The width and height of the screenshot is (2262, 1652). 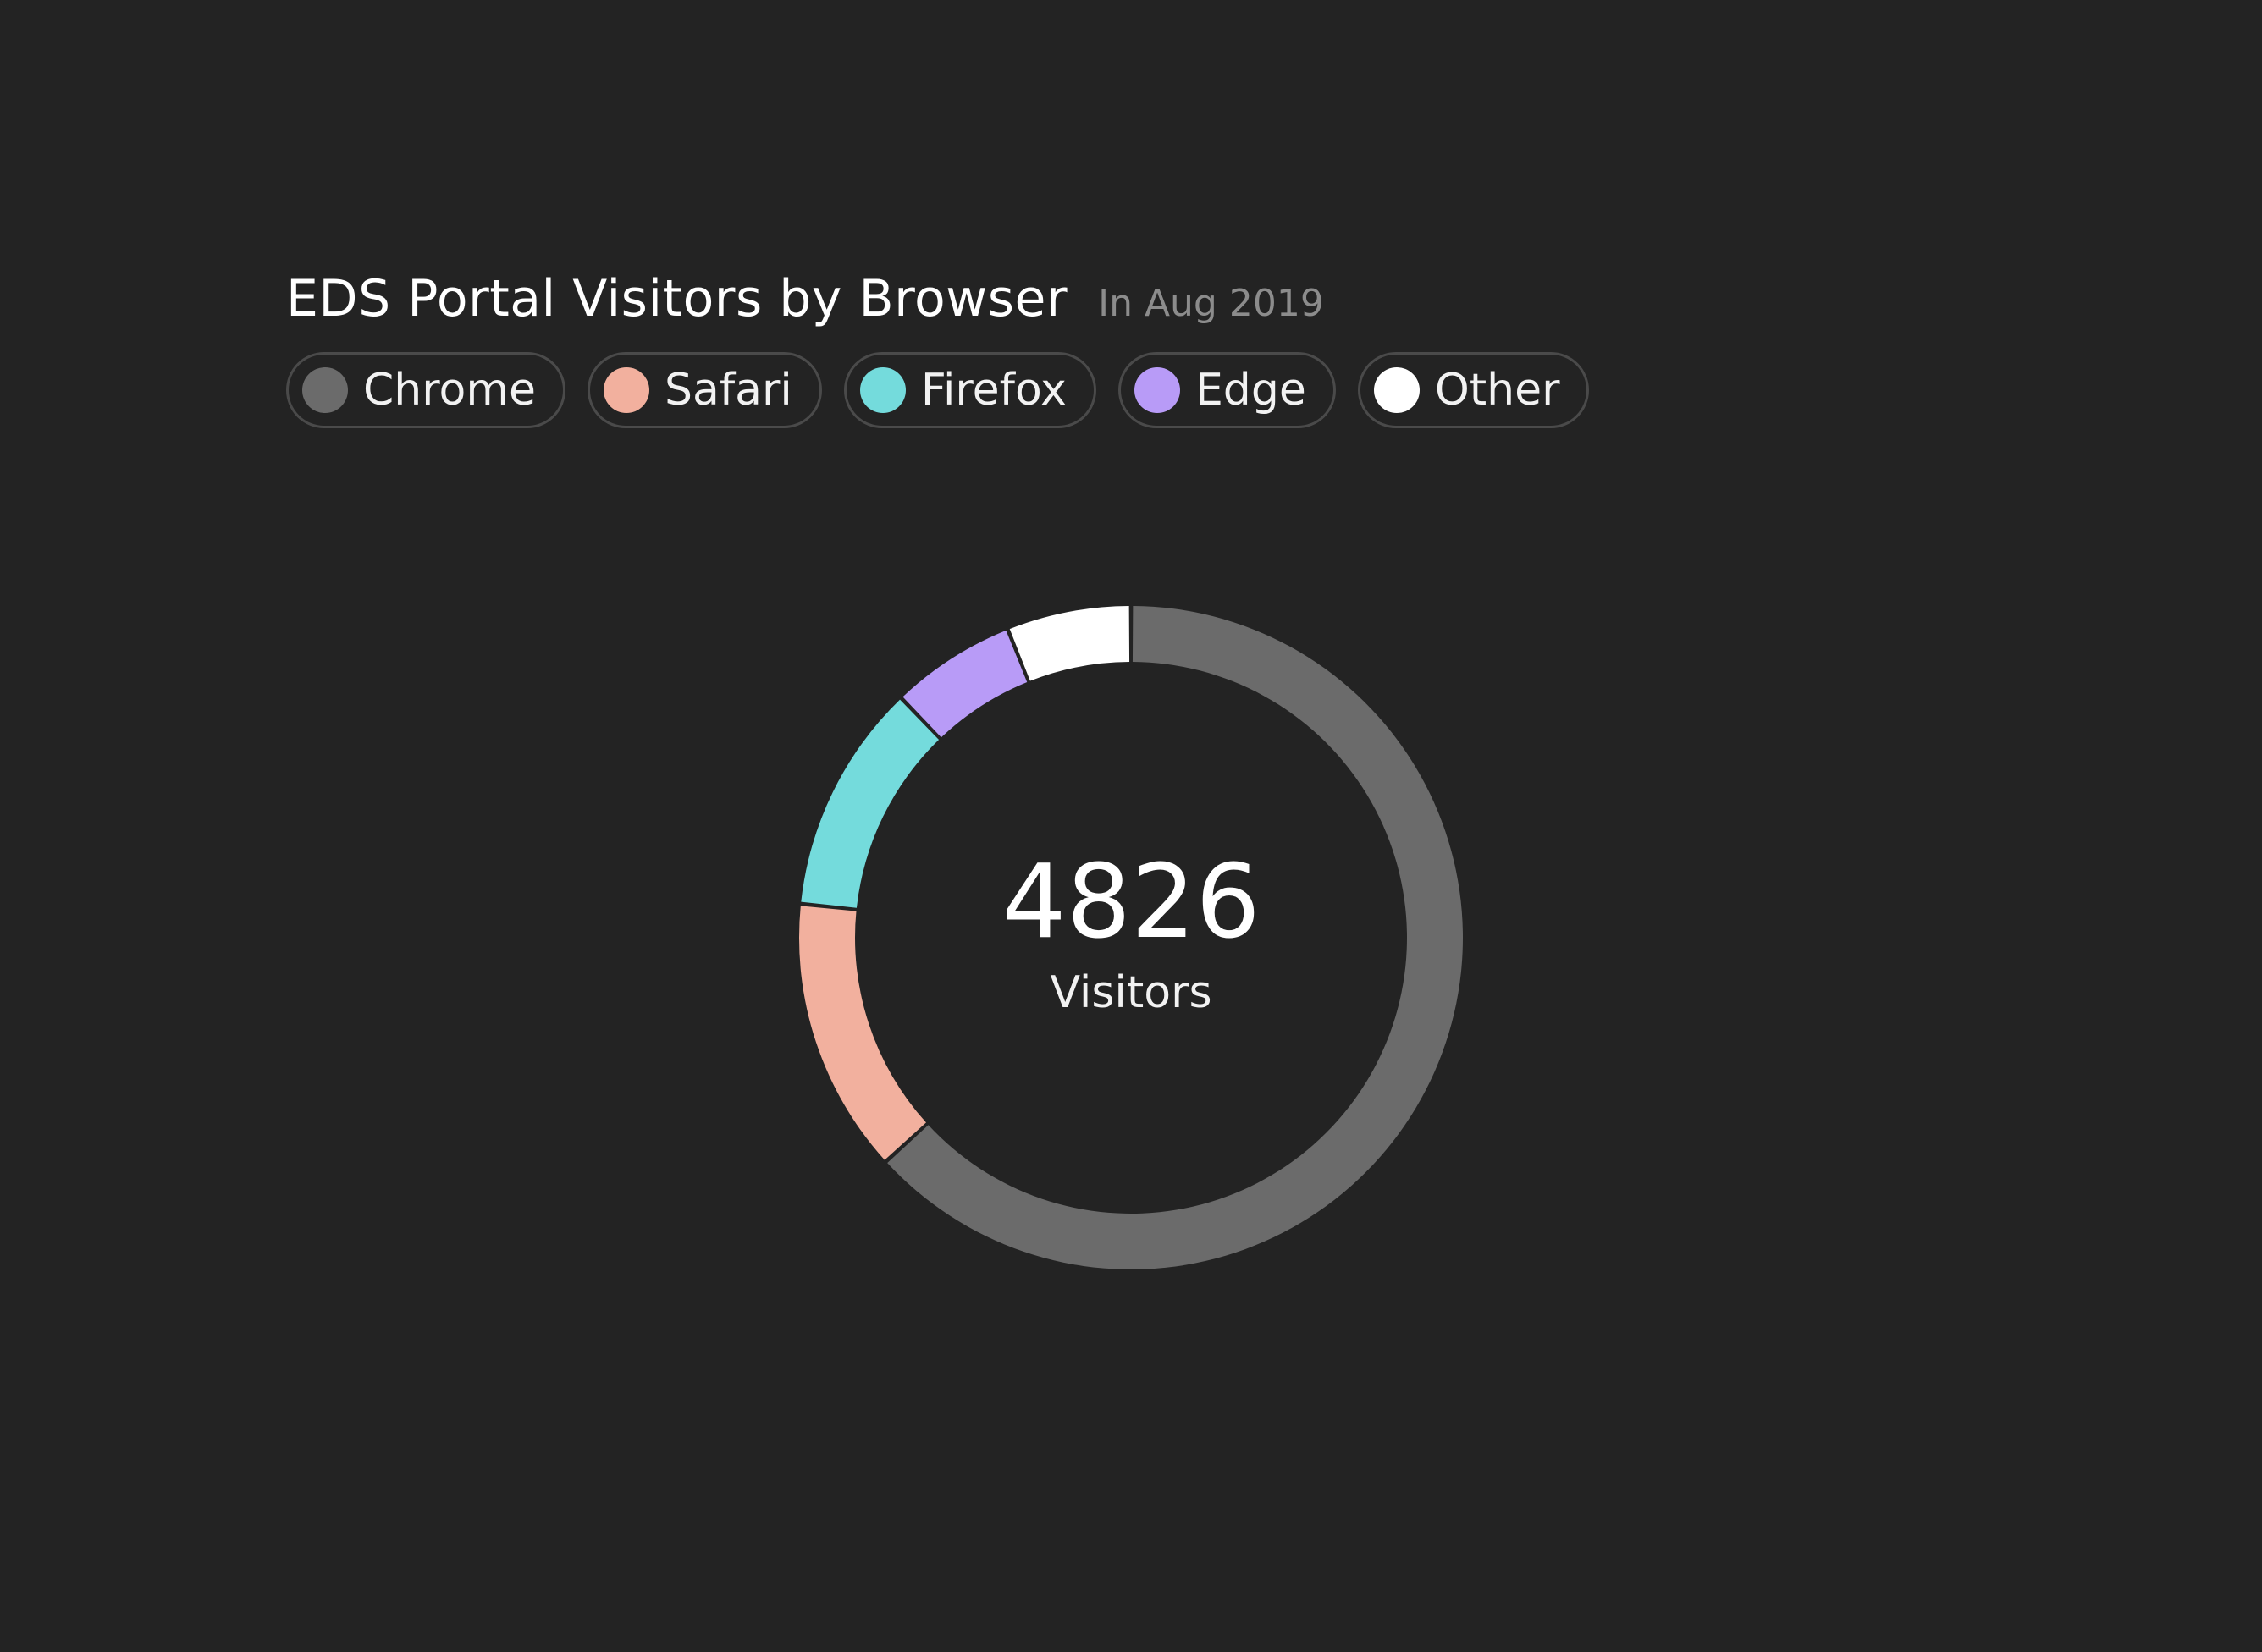 I want to click on legend-item-safari: Safari, so click(x=704, y=390).